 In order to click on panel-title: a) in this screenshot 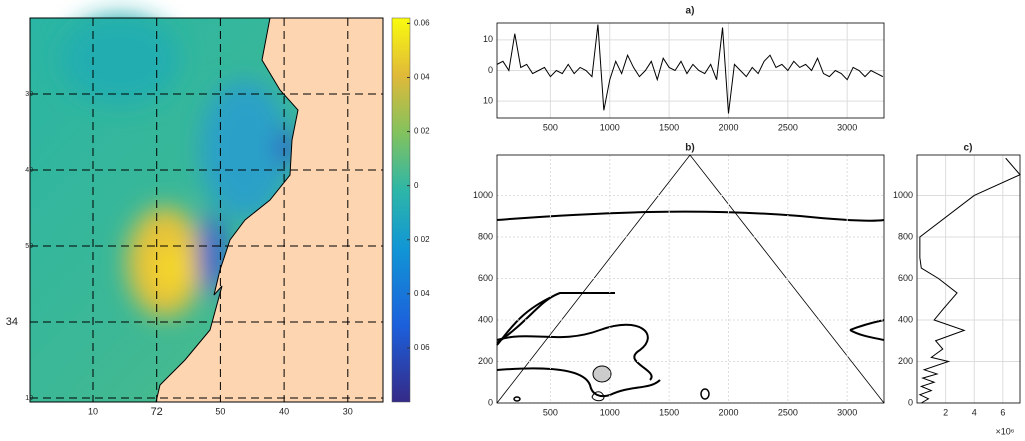, I will do `click(690, 11)`.